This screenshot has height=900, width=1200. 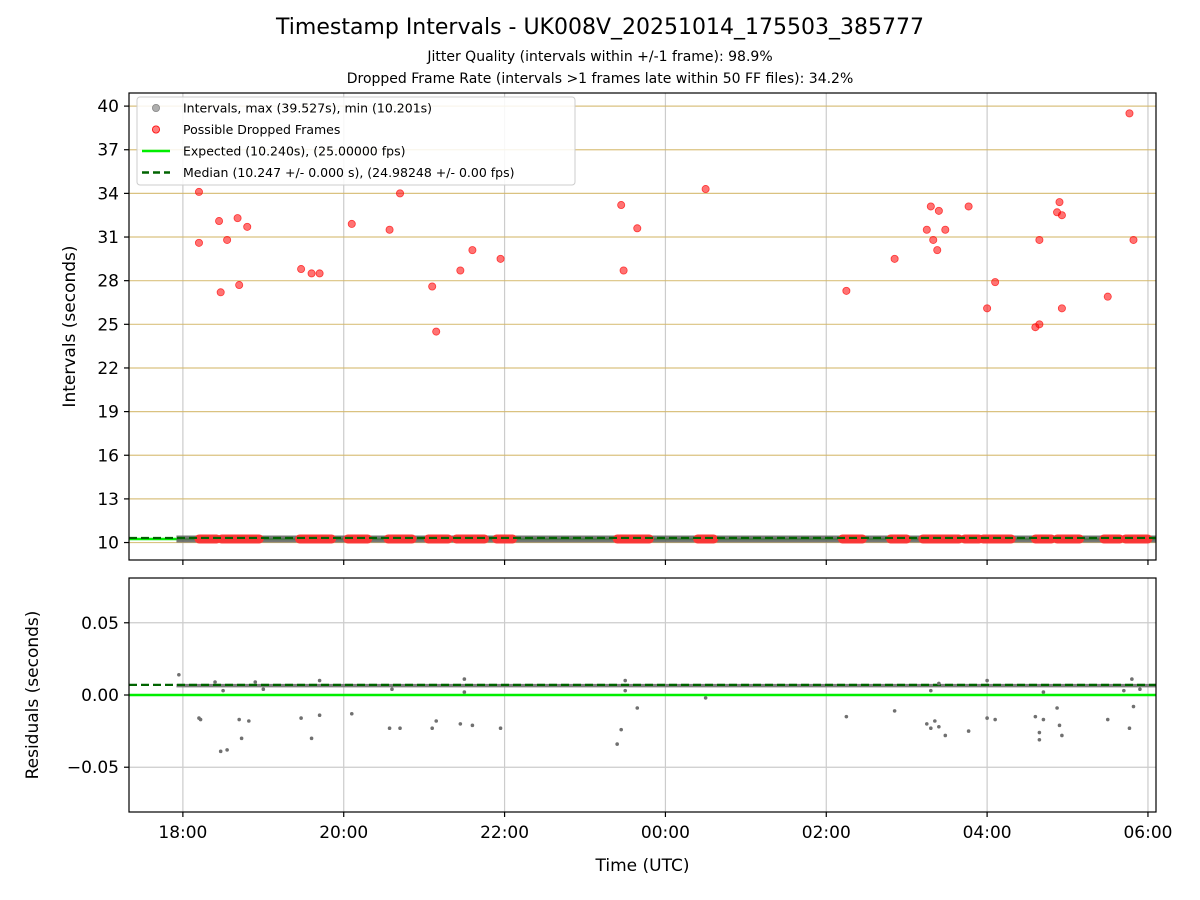 I want to click on legend-entry-label: Intervals, max (39.527s), min (10.201s), so click(x=307, y=108).